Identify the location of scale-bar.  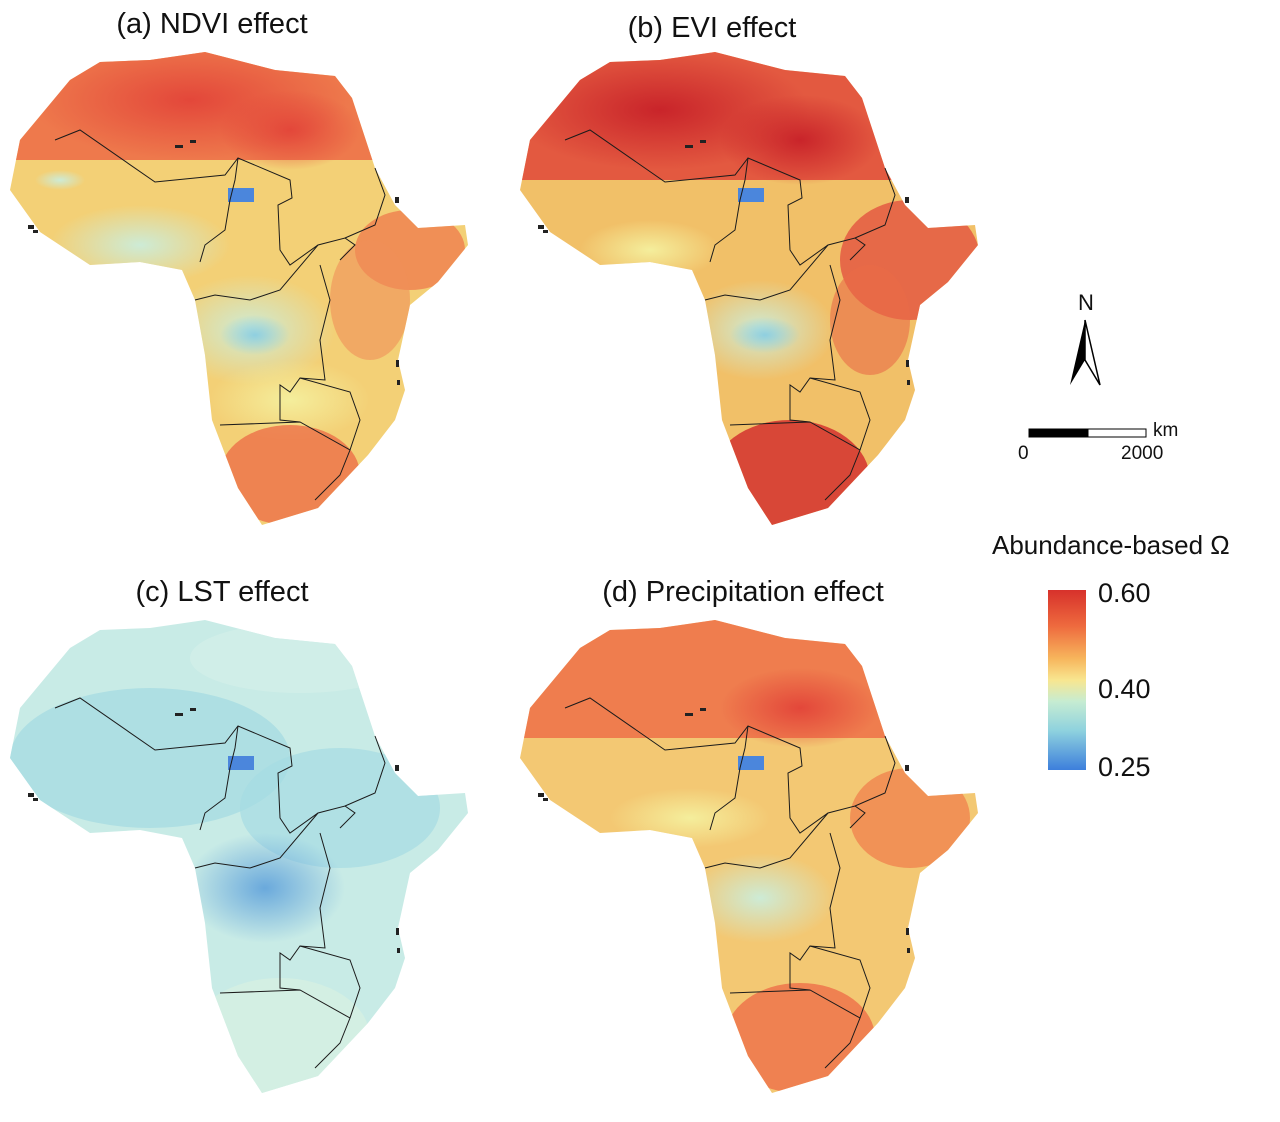
(1087, 433).